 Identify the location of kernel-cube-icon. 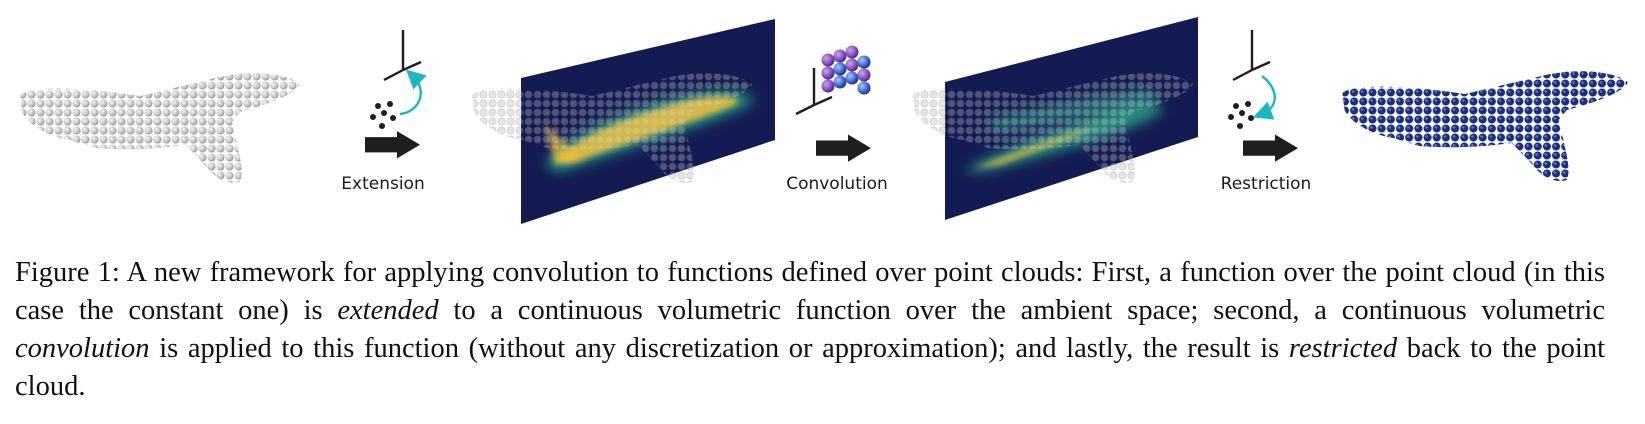
(846, 70).